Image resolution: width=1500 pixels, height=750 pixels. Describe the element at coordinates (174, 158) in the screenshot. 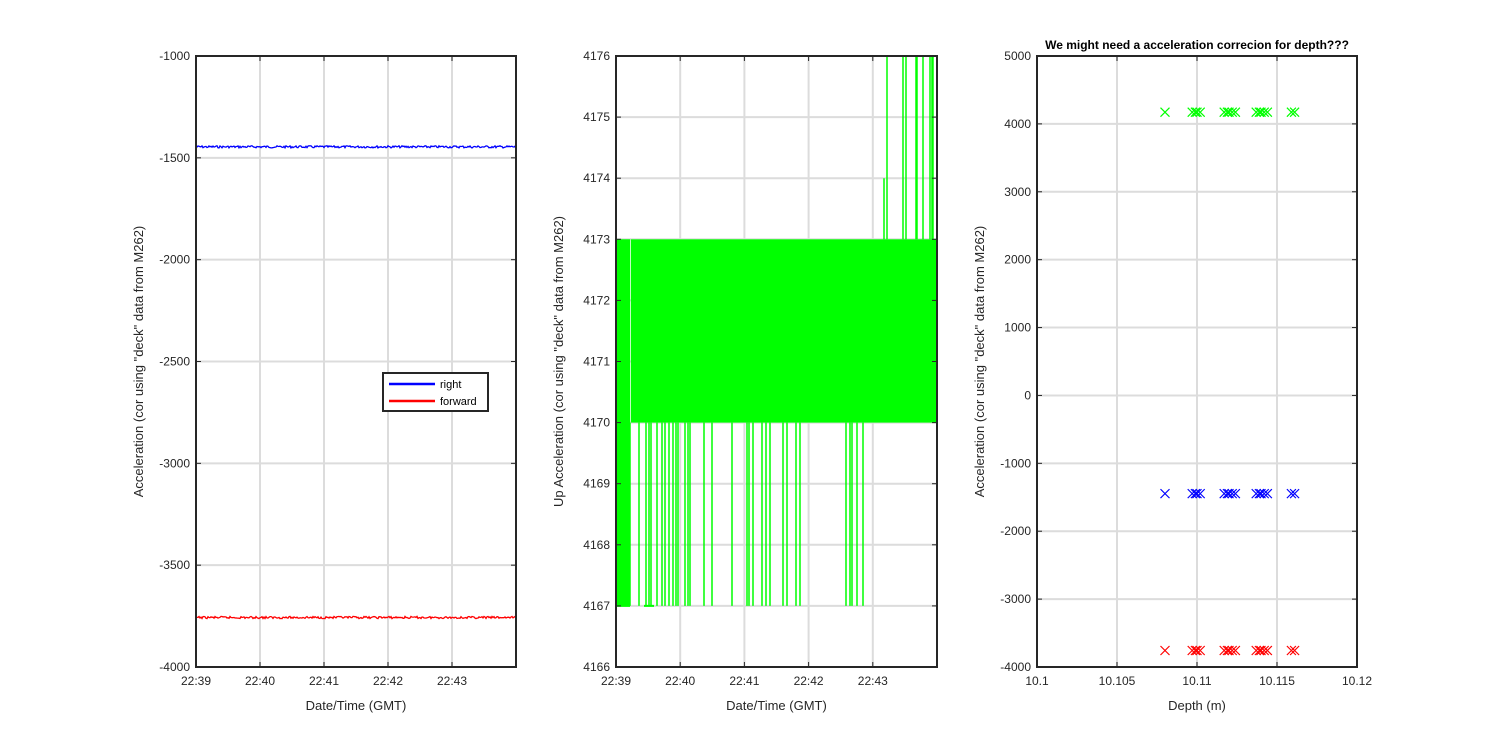

I see `y-tick-label: -1500` at that location.